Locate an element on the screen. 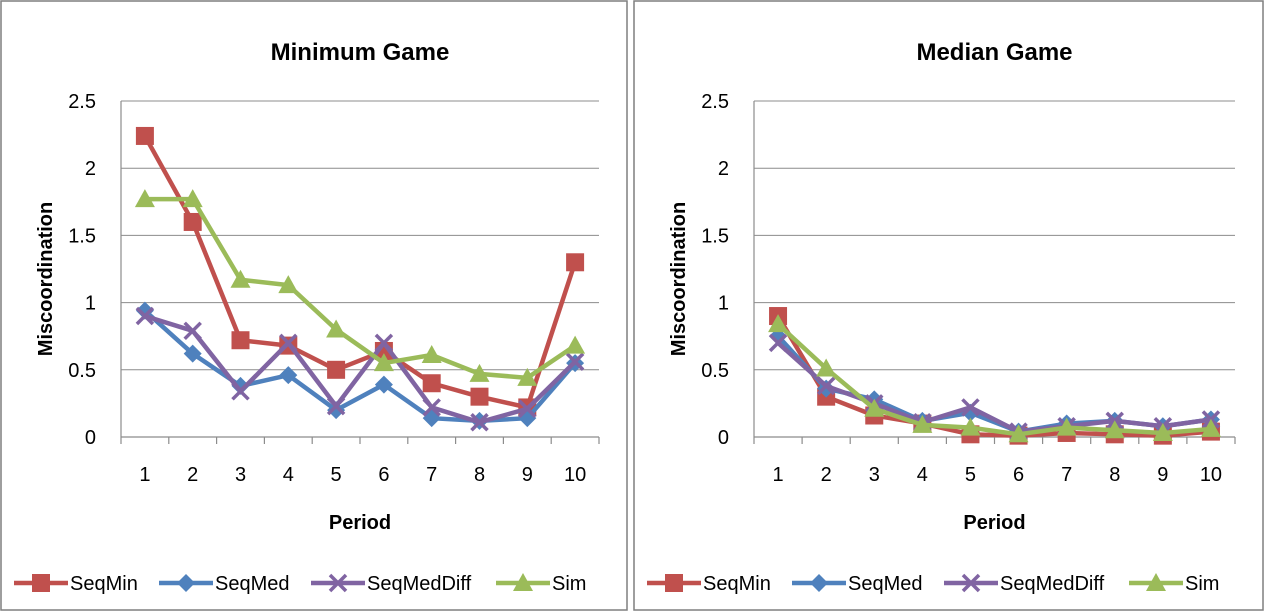  y-tick-label: 0.5 is located at coordinates (82, 371).